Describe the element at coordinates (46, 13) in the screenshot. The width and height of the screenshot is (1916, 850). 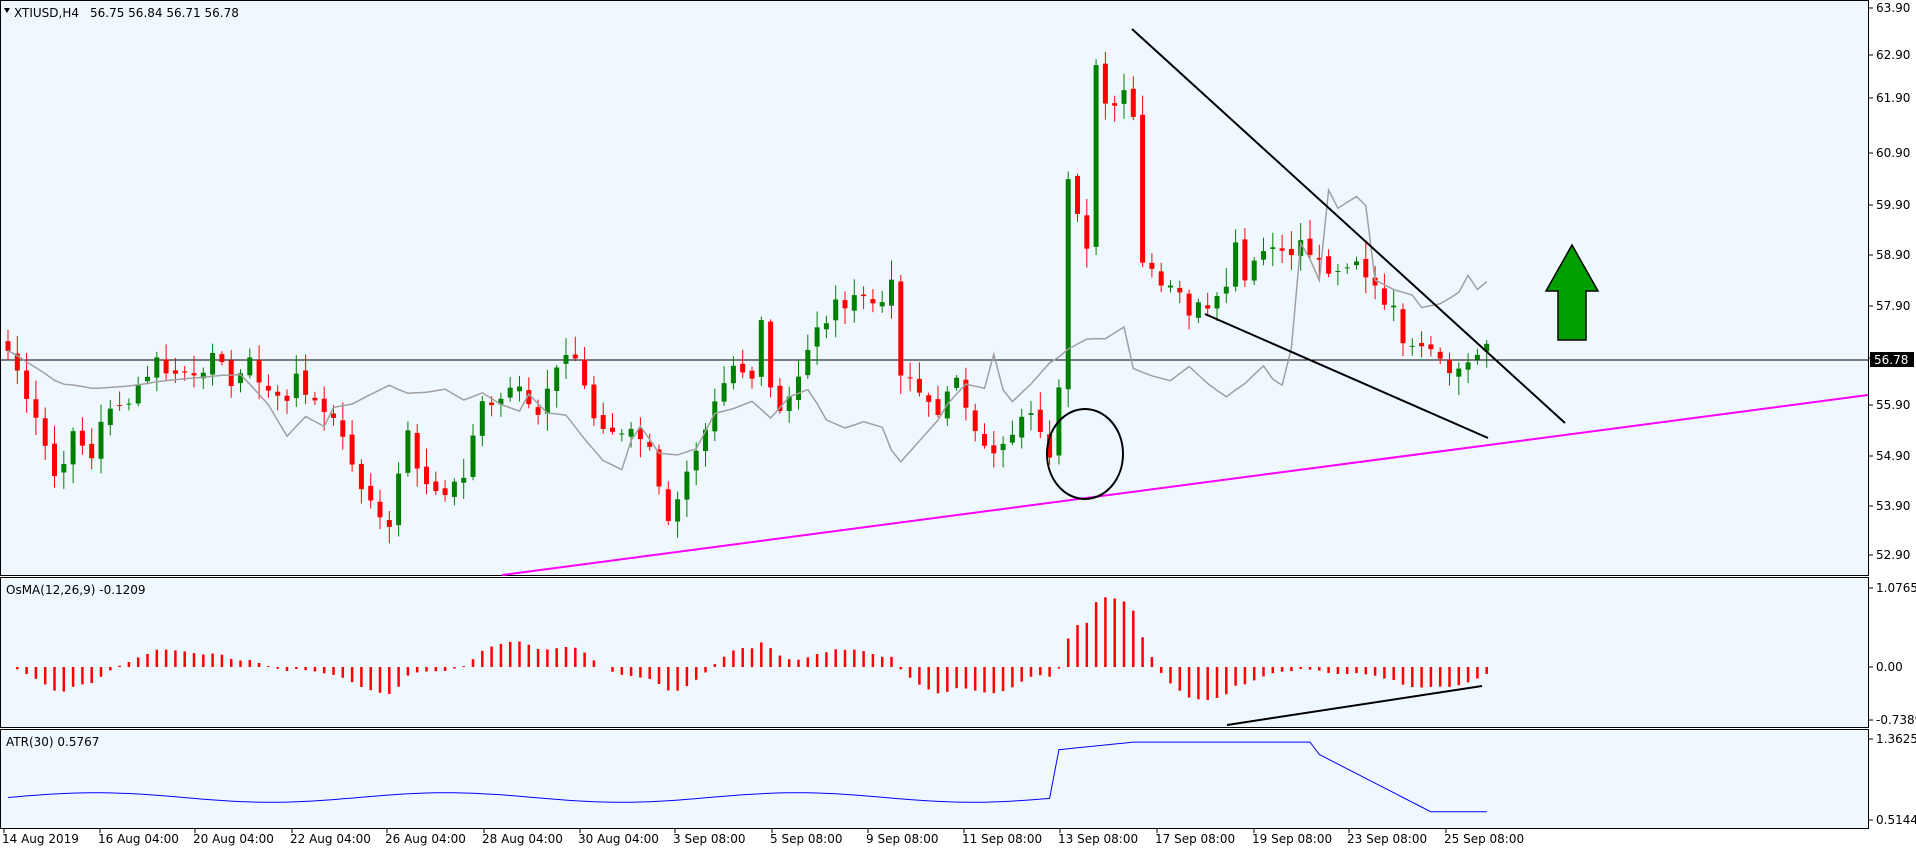
I see `symbol-timeframe: XTIUSD,H4` at that location.